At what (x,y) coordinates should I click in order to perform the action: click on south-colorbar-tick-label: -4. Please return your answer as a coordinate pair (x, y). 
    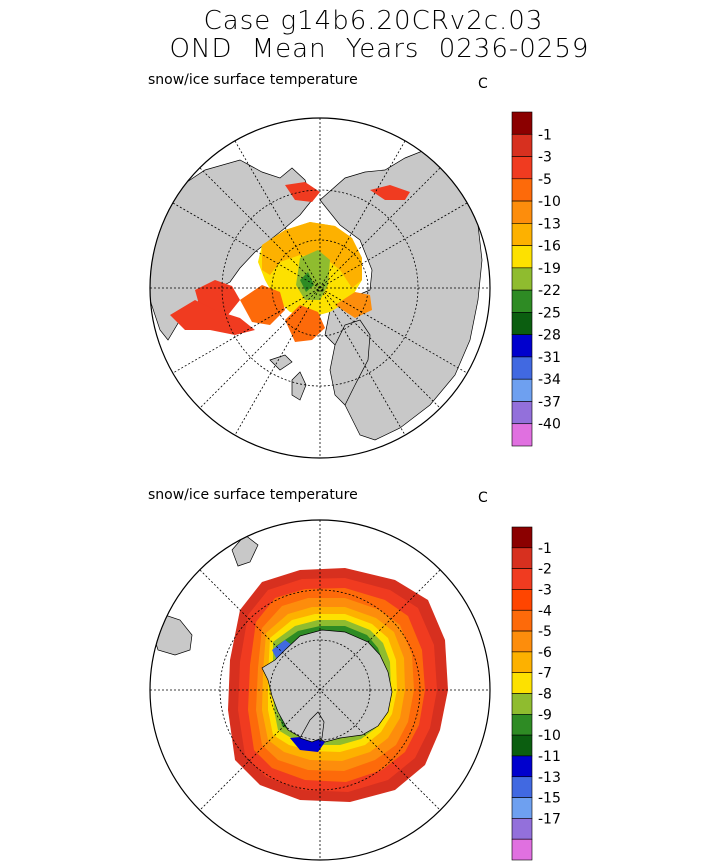
    Looking at the image, I should click on (545, 611).